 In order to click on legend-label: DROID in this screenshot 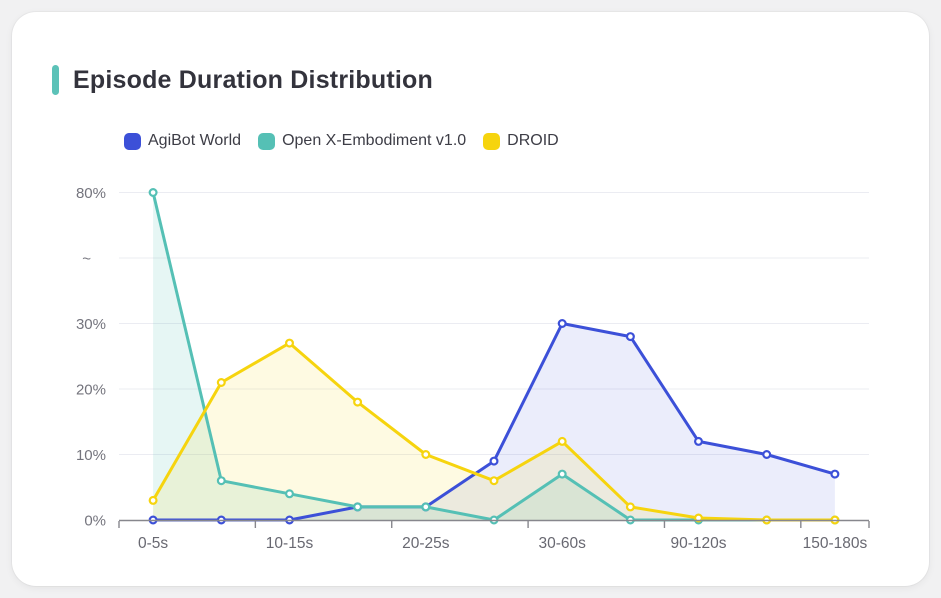, I will do `click(533, 140)`.